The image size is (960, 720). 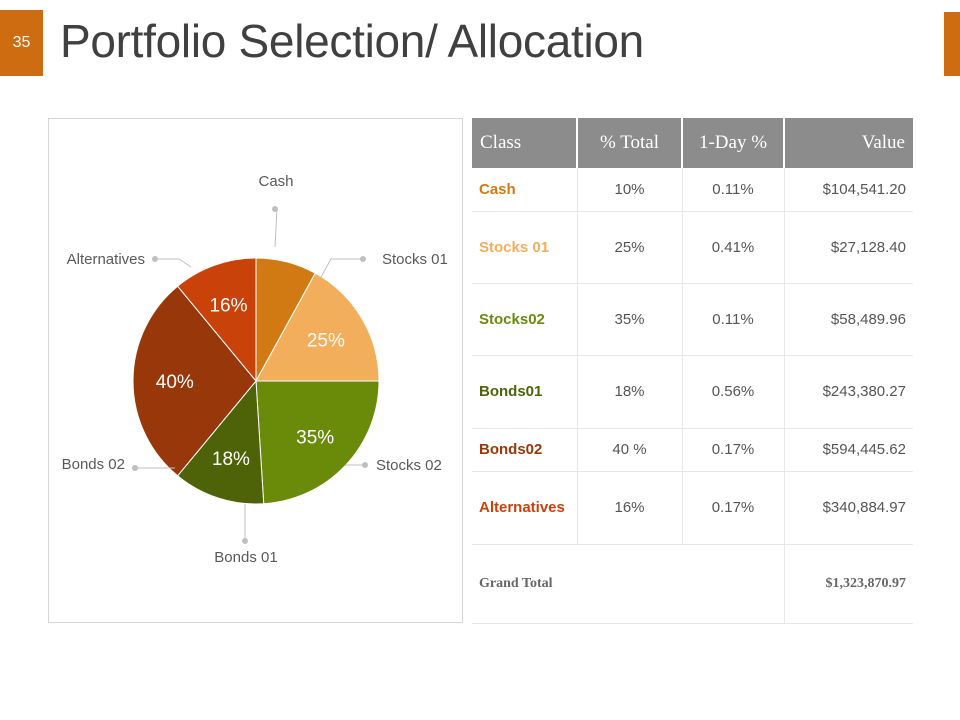 I want to click on row-class: Stocks 01, so click(x=525, y=247).